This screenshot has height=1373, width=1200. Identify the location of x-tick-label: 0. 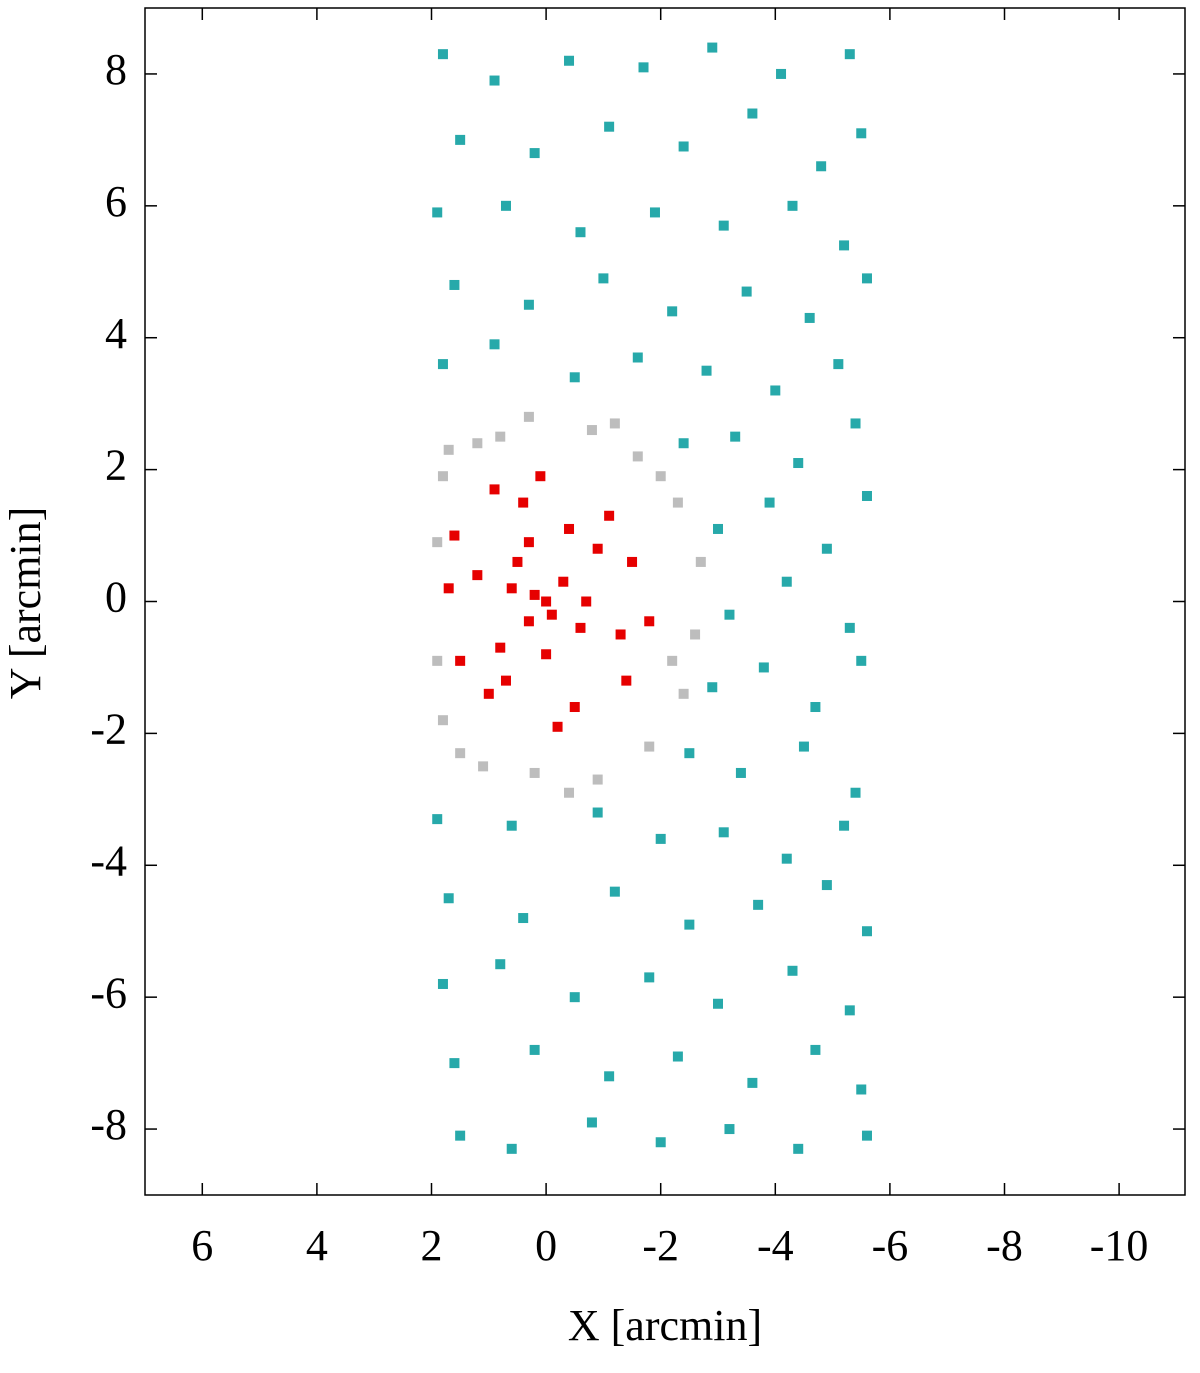
(546, 1245).